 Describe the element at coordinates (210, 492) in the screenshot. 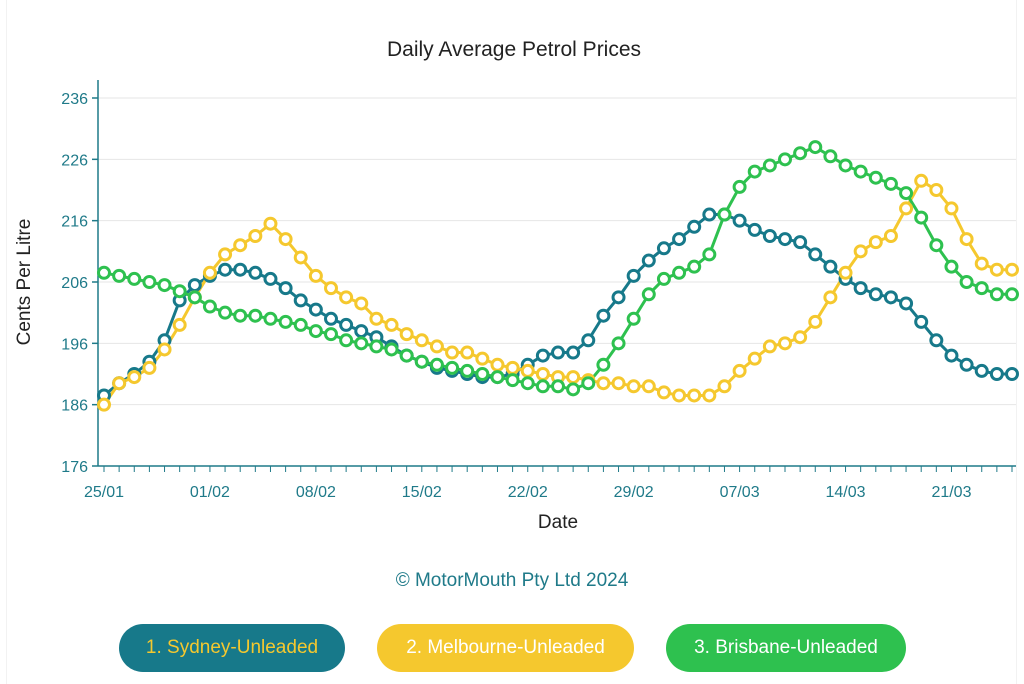

I see `x-tick-label: 01/02` at that location.